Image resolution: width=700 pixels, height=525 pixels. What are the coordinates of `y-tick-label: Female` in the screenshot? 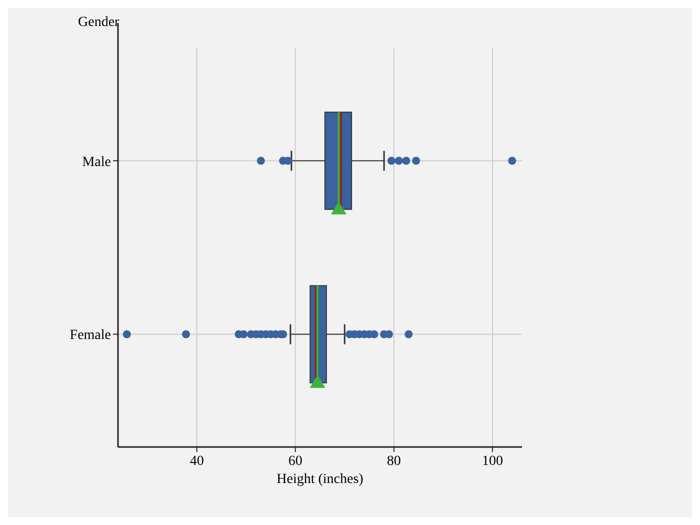 It's located at (90, 336).